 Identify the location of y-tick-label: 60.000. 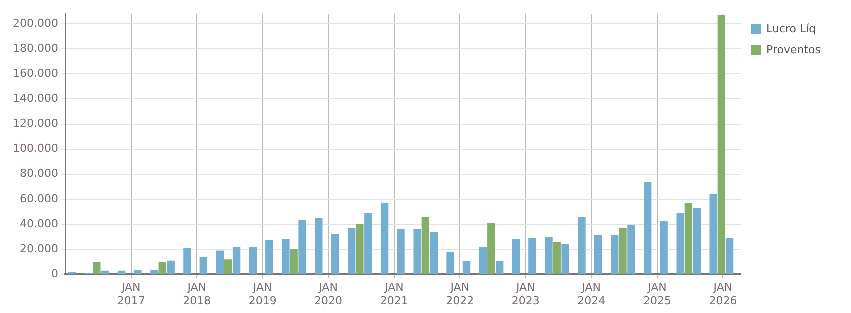
(39, 199).